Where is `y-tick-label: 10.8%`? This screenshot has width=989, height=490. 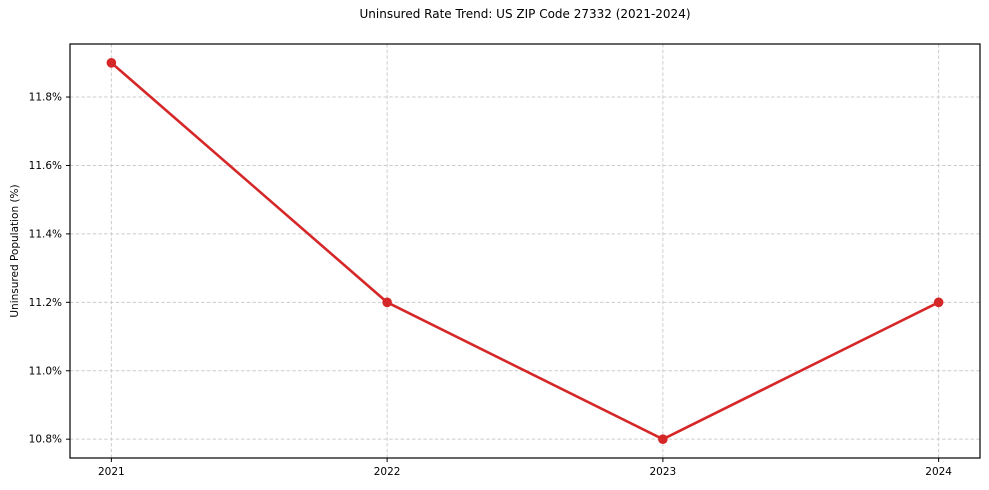 y-tick-label: 10.8% is located at coordinates (45, 440).